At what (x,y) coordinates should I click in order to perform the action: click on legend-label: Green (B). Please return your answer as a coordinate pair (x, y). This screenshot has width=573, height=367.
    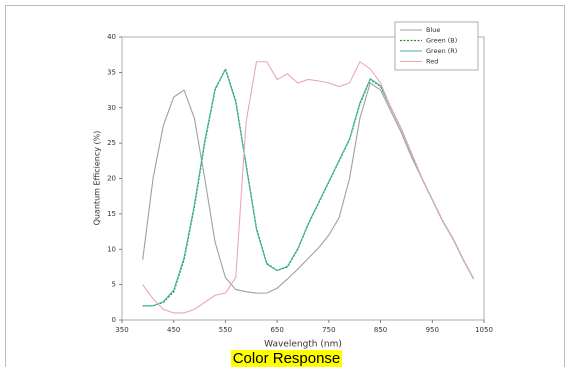
    Looking at the image, I should click on (441, 41).